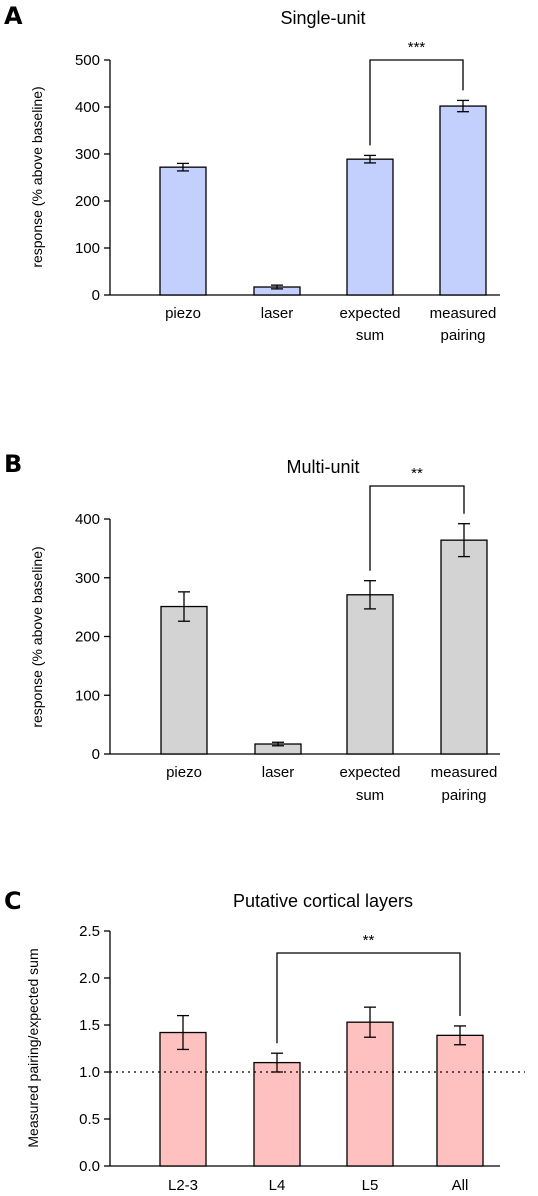 The image size is (538, 1196). I want to click on y-tick-label: 0.0, so click(89, 1166).